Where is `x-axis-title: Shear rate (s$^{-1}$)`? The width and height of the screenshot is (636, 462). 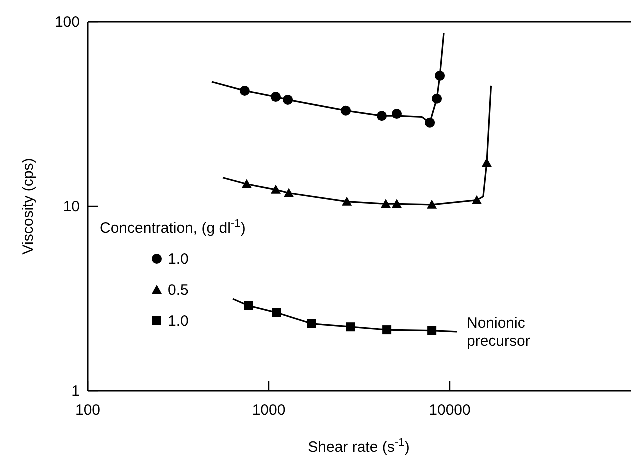
x-axis-title: Shear rate (s$^{-1}$) is located at coordinates (359, 446).